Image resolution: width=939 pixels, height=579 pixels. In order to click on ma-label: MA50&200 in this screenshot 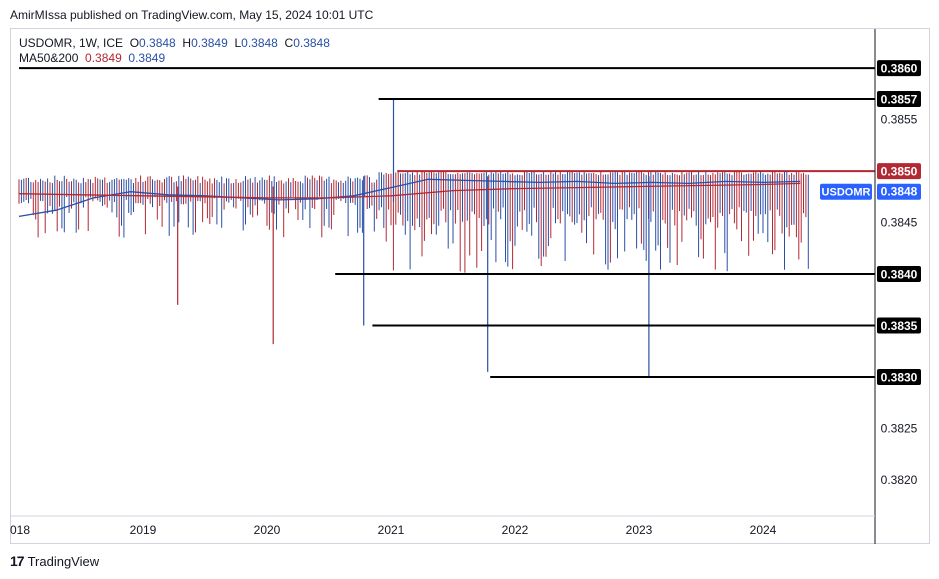, I will do `click(49, 58)`.